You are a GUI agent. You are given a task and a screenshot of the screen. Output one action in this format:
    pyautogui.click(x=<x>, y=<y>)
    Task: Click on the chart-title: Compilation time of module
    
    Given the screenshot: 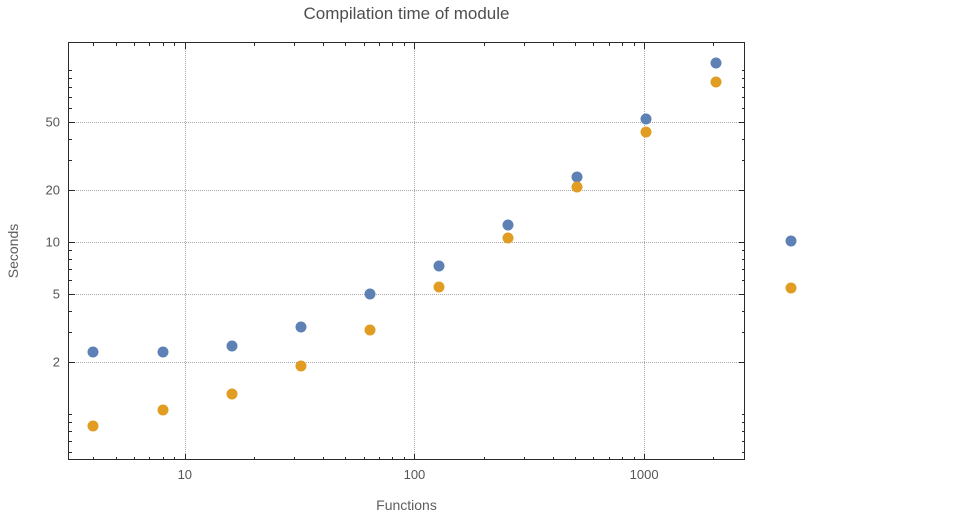 What is the action you would take?
    pyautogui.click(x=406, y=13)
    